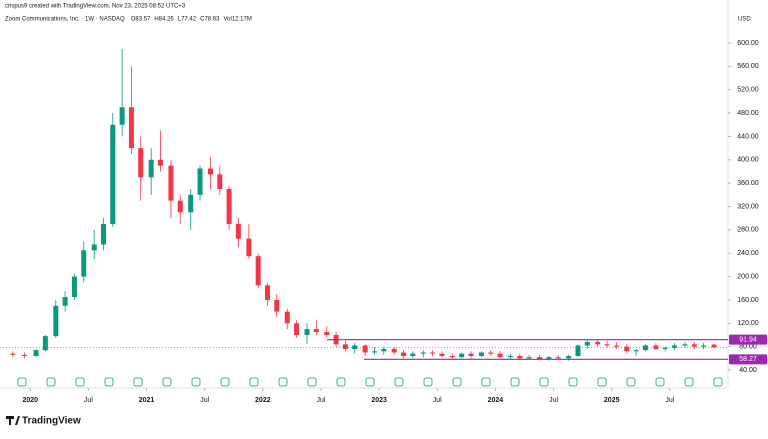  What do you see at coordinates (748, 160) in the screenshot?
I see `y-tick-label: 400.00` at bounding box center [748, 160].